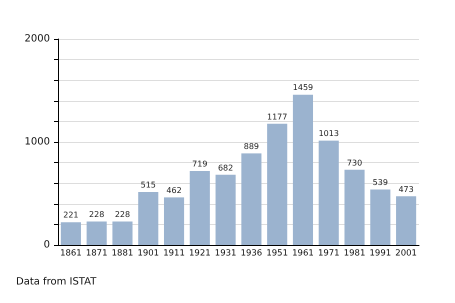 The height and width of the screenshot is (303, 455). Describe the element at coordinates (200, 163) in the screenshot. I see `data-label: 719` at that location.